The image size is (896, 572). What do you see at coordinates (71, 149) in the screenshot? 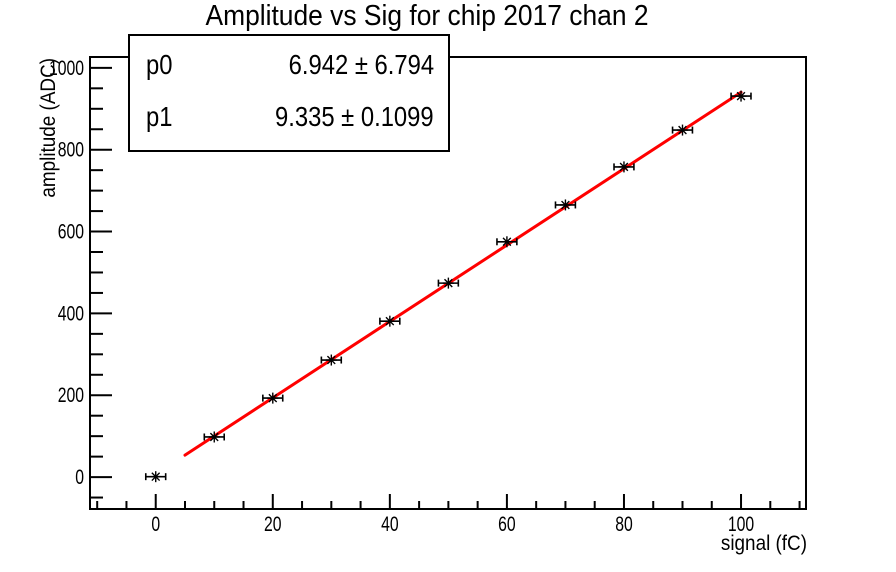
I see `y-tick-label: 800` at bounding box center [71, 149].